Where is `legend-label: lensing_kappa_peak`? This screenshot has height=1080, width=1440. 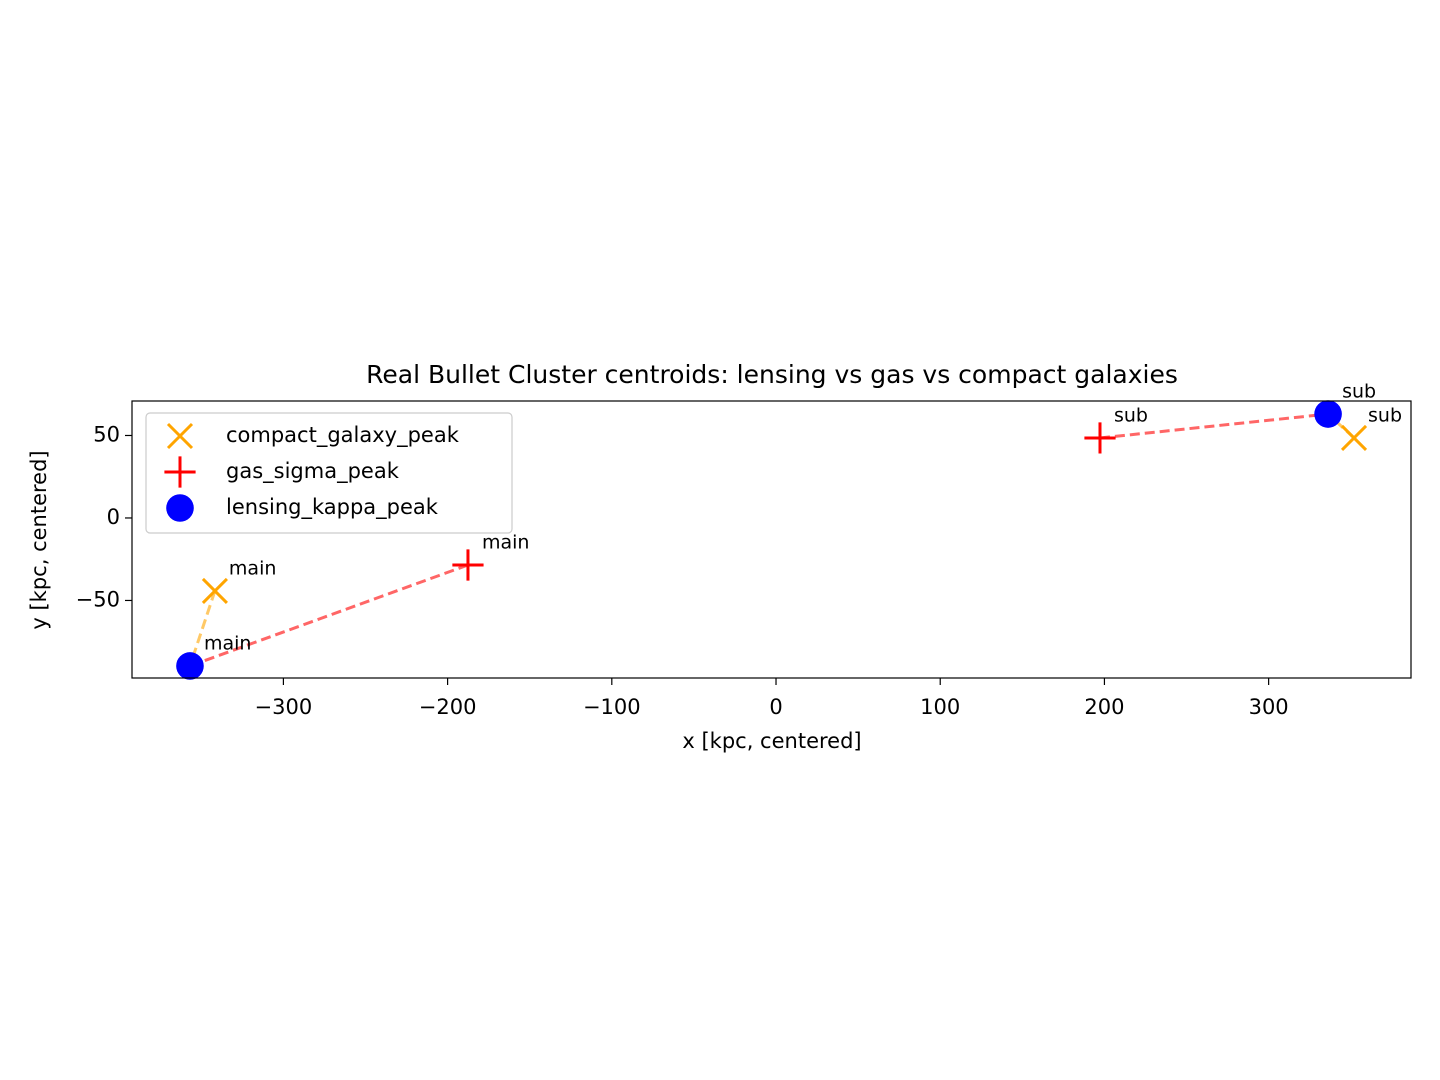 legend-label: lensing_kappa_peak is located at coordinates (332, 507).